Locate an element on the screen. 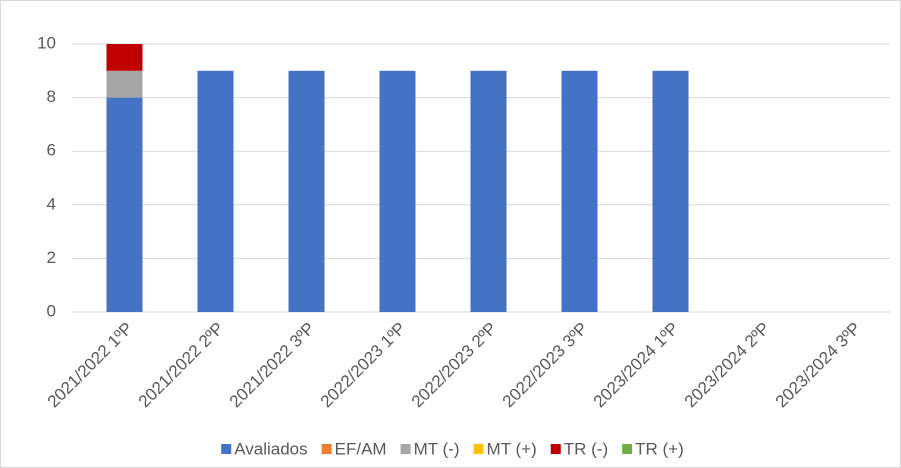  legend-label: MT (-) is located at coordinates (437, 448).